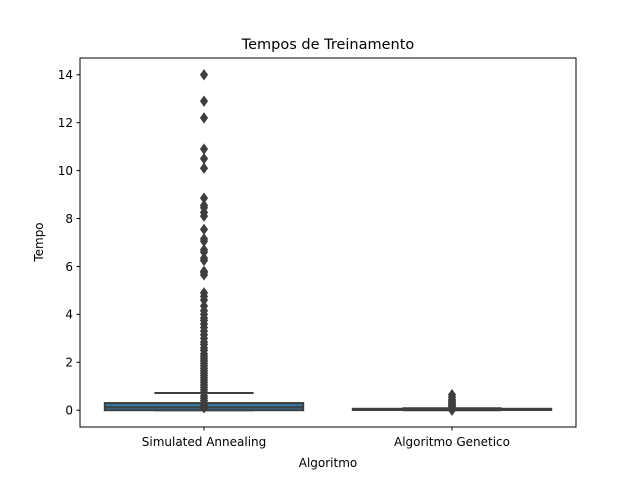 This screenshot has height=480, width=640. Describe the element at coordinates (69, 243) in the screenshot. I see `y-axis: 0 2 4 6 8 10 12 14` at that location.